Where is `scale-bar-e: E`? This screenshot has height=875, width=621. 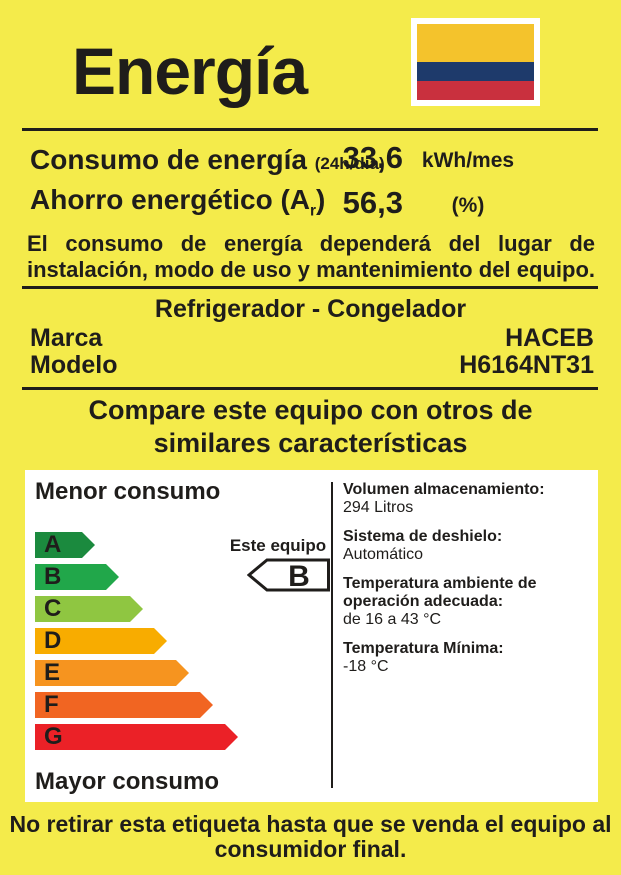
scale-bar-e: E is located at coordinates (112, 673).